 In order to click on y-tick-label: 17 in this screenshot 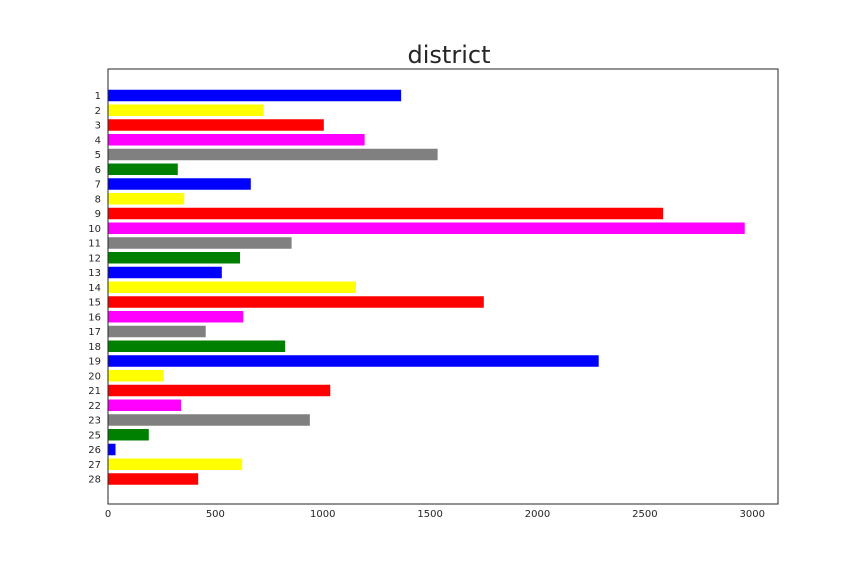, I will do `click(94, 332)`.